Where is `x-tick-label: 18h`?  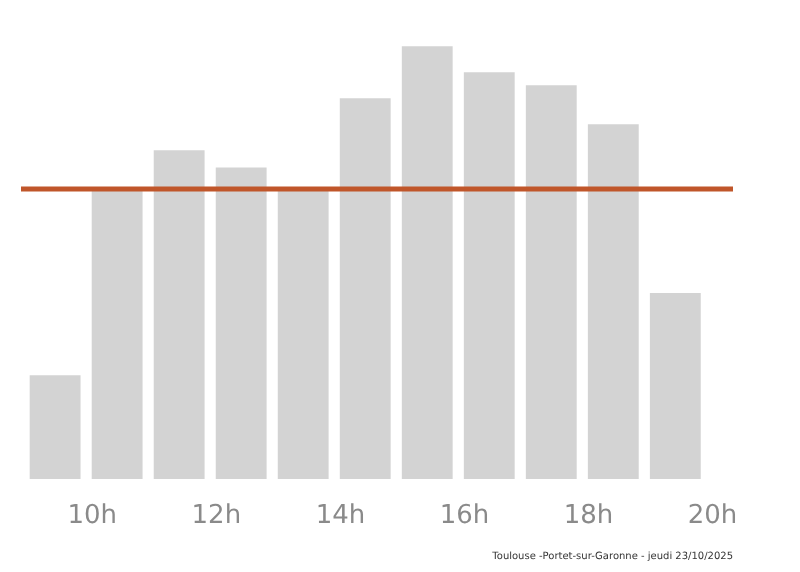 x-tick-label: 18h is located at coordinates (588, 516).